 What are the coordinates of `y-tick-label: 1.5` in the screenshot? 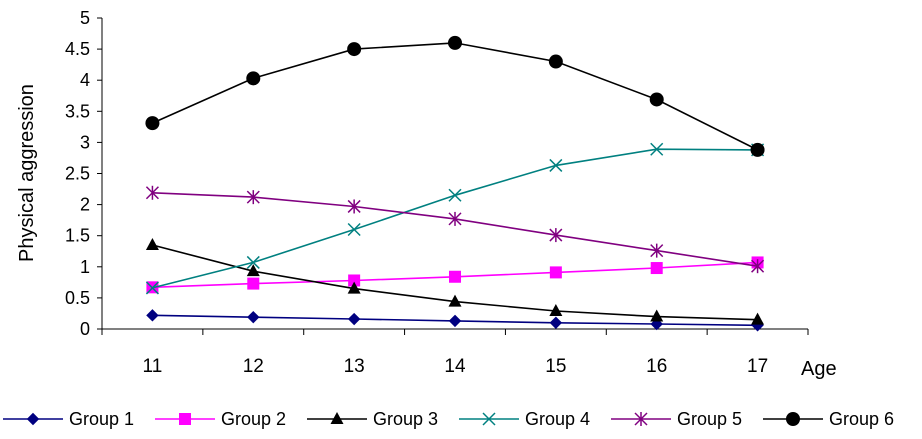 It's located at (77, 236).